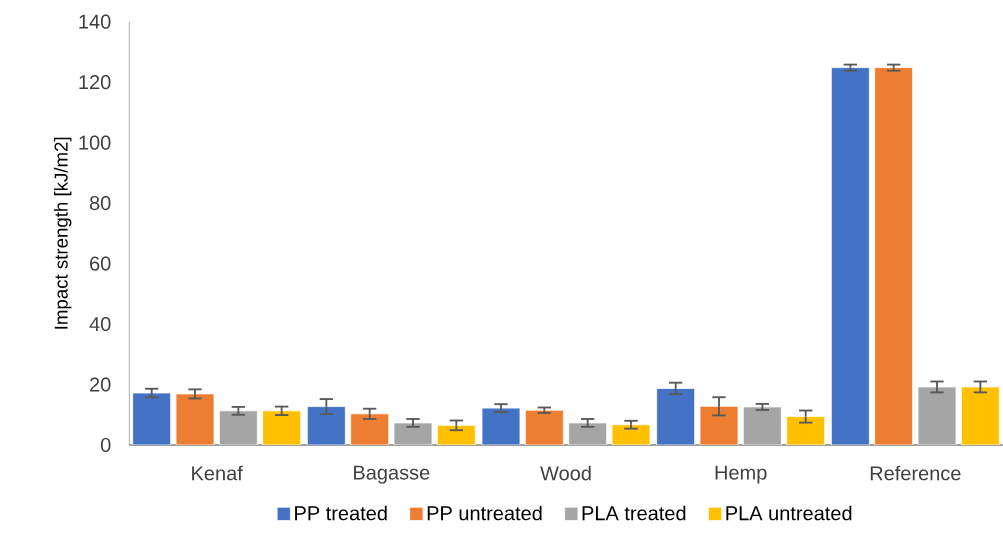 This screenshot has width=1003, height=539. Describe the element at coordinates (915, 473) in the screenshot. I see `x-tick-label: Reference` at that location.